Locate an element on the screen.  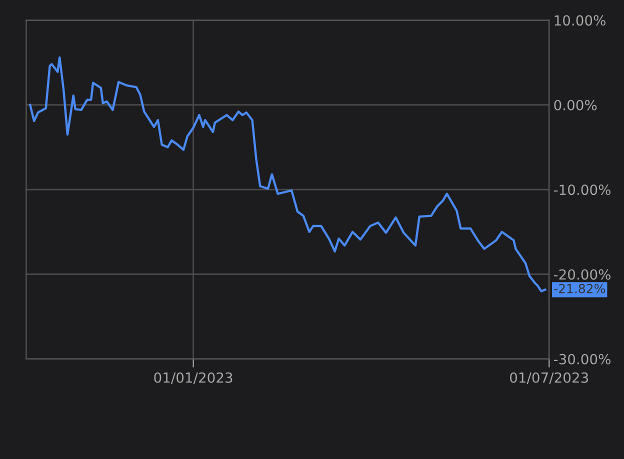
y-tick-label: -10.00% is located at coordinates (582, 190).